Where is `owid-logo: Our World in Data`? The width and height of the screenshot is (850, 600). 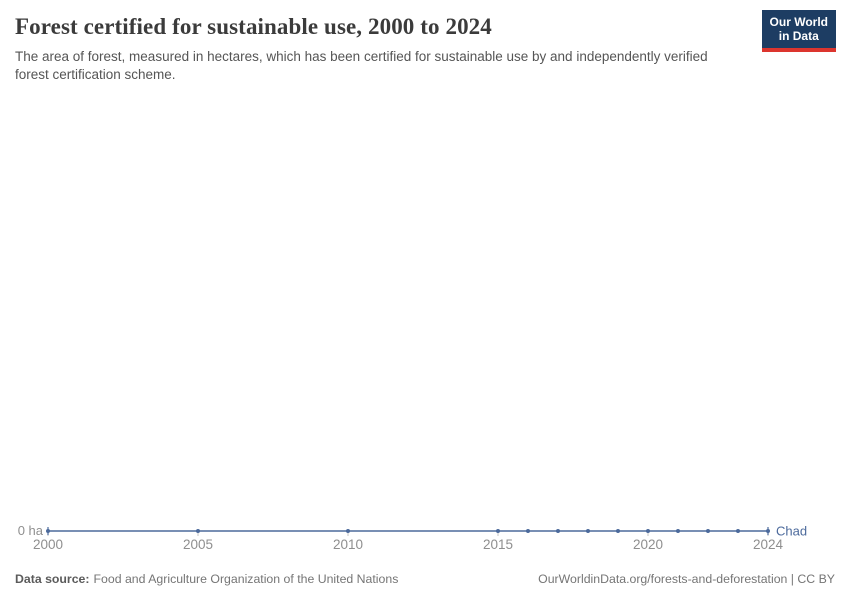
owid-logo: Our World in Data is located at coordinates (798, 31).